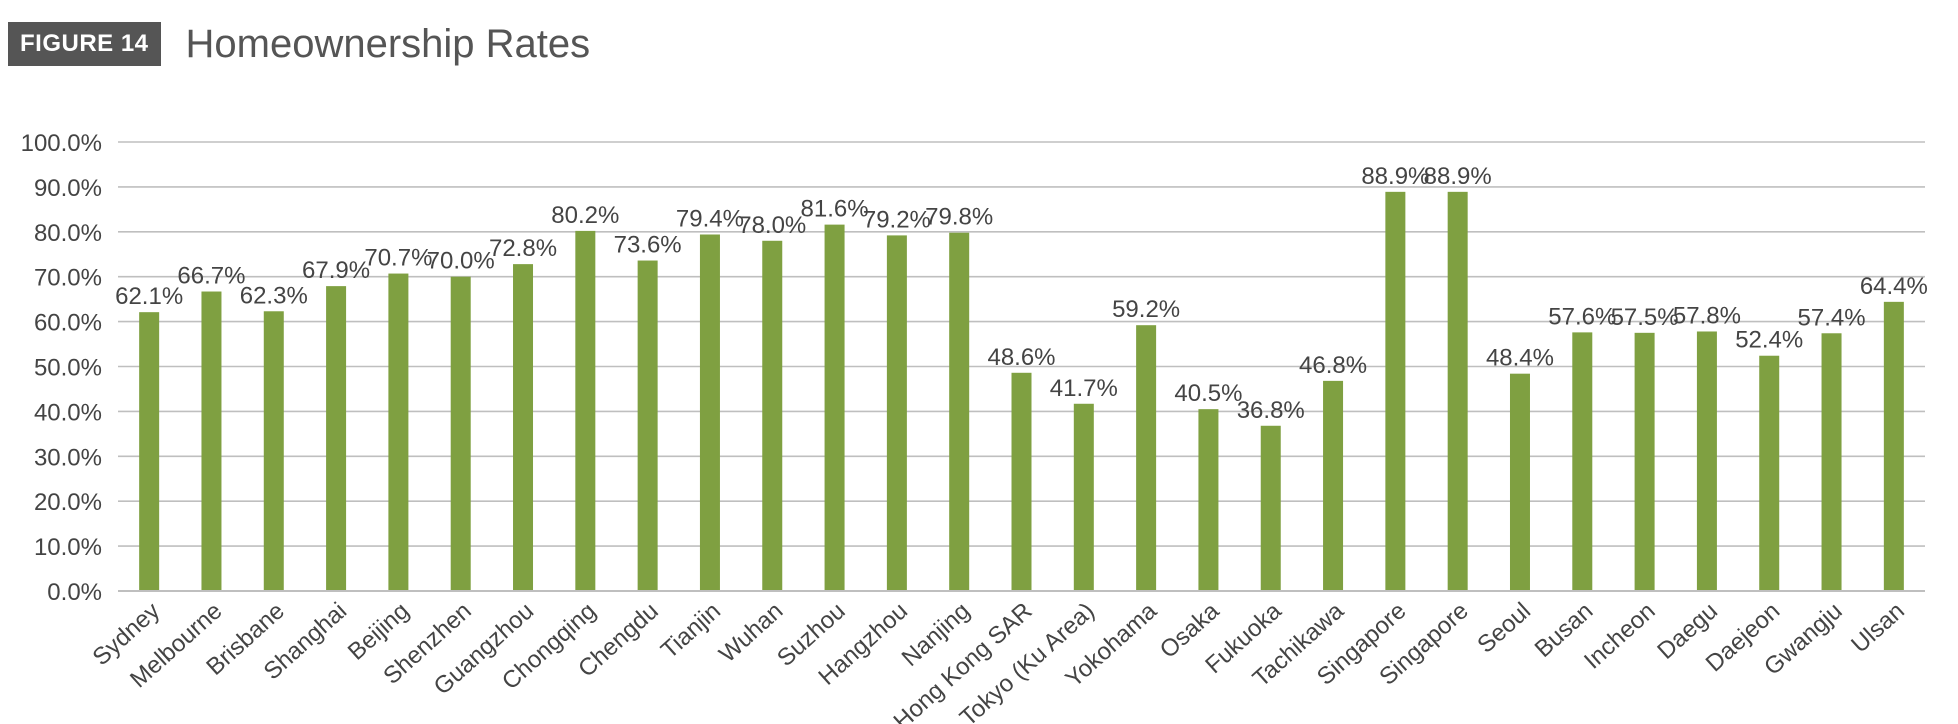 The image size is (1958, 724). Describe the element at coordinates (523, 248) in the screenshot. I see `data-label: 72.8%` at that location.